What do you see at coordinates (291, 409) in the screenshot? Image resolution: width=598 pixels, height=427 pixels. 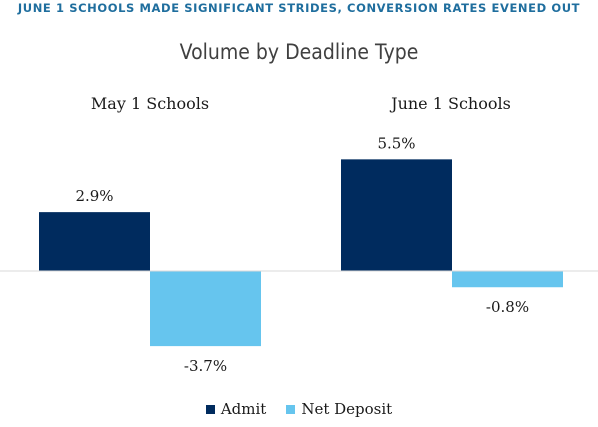 I see `legend-swatch-net-deposit` at bounding box center [291, 409].